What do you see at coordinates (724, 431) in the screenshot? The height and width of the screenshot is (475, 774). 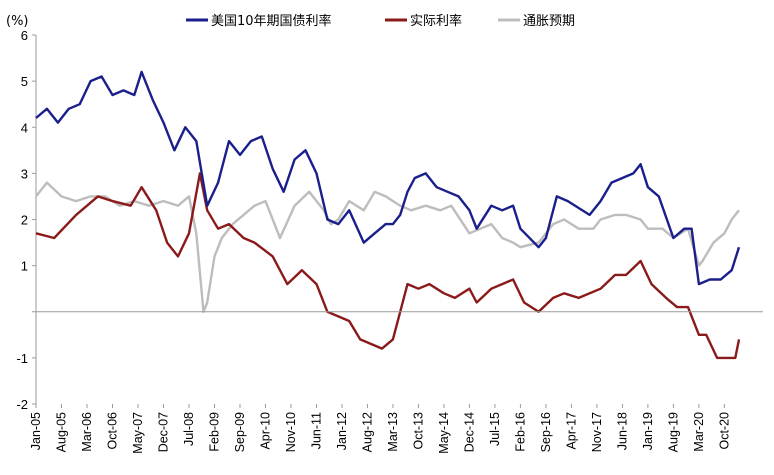 I see `x-tick-label: Oct-20` at bounding box center [724, 431].